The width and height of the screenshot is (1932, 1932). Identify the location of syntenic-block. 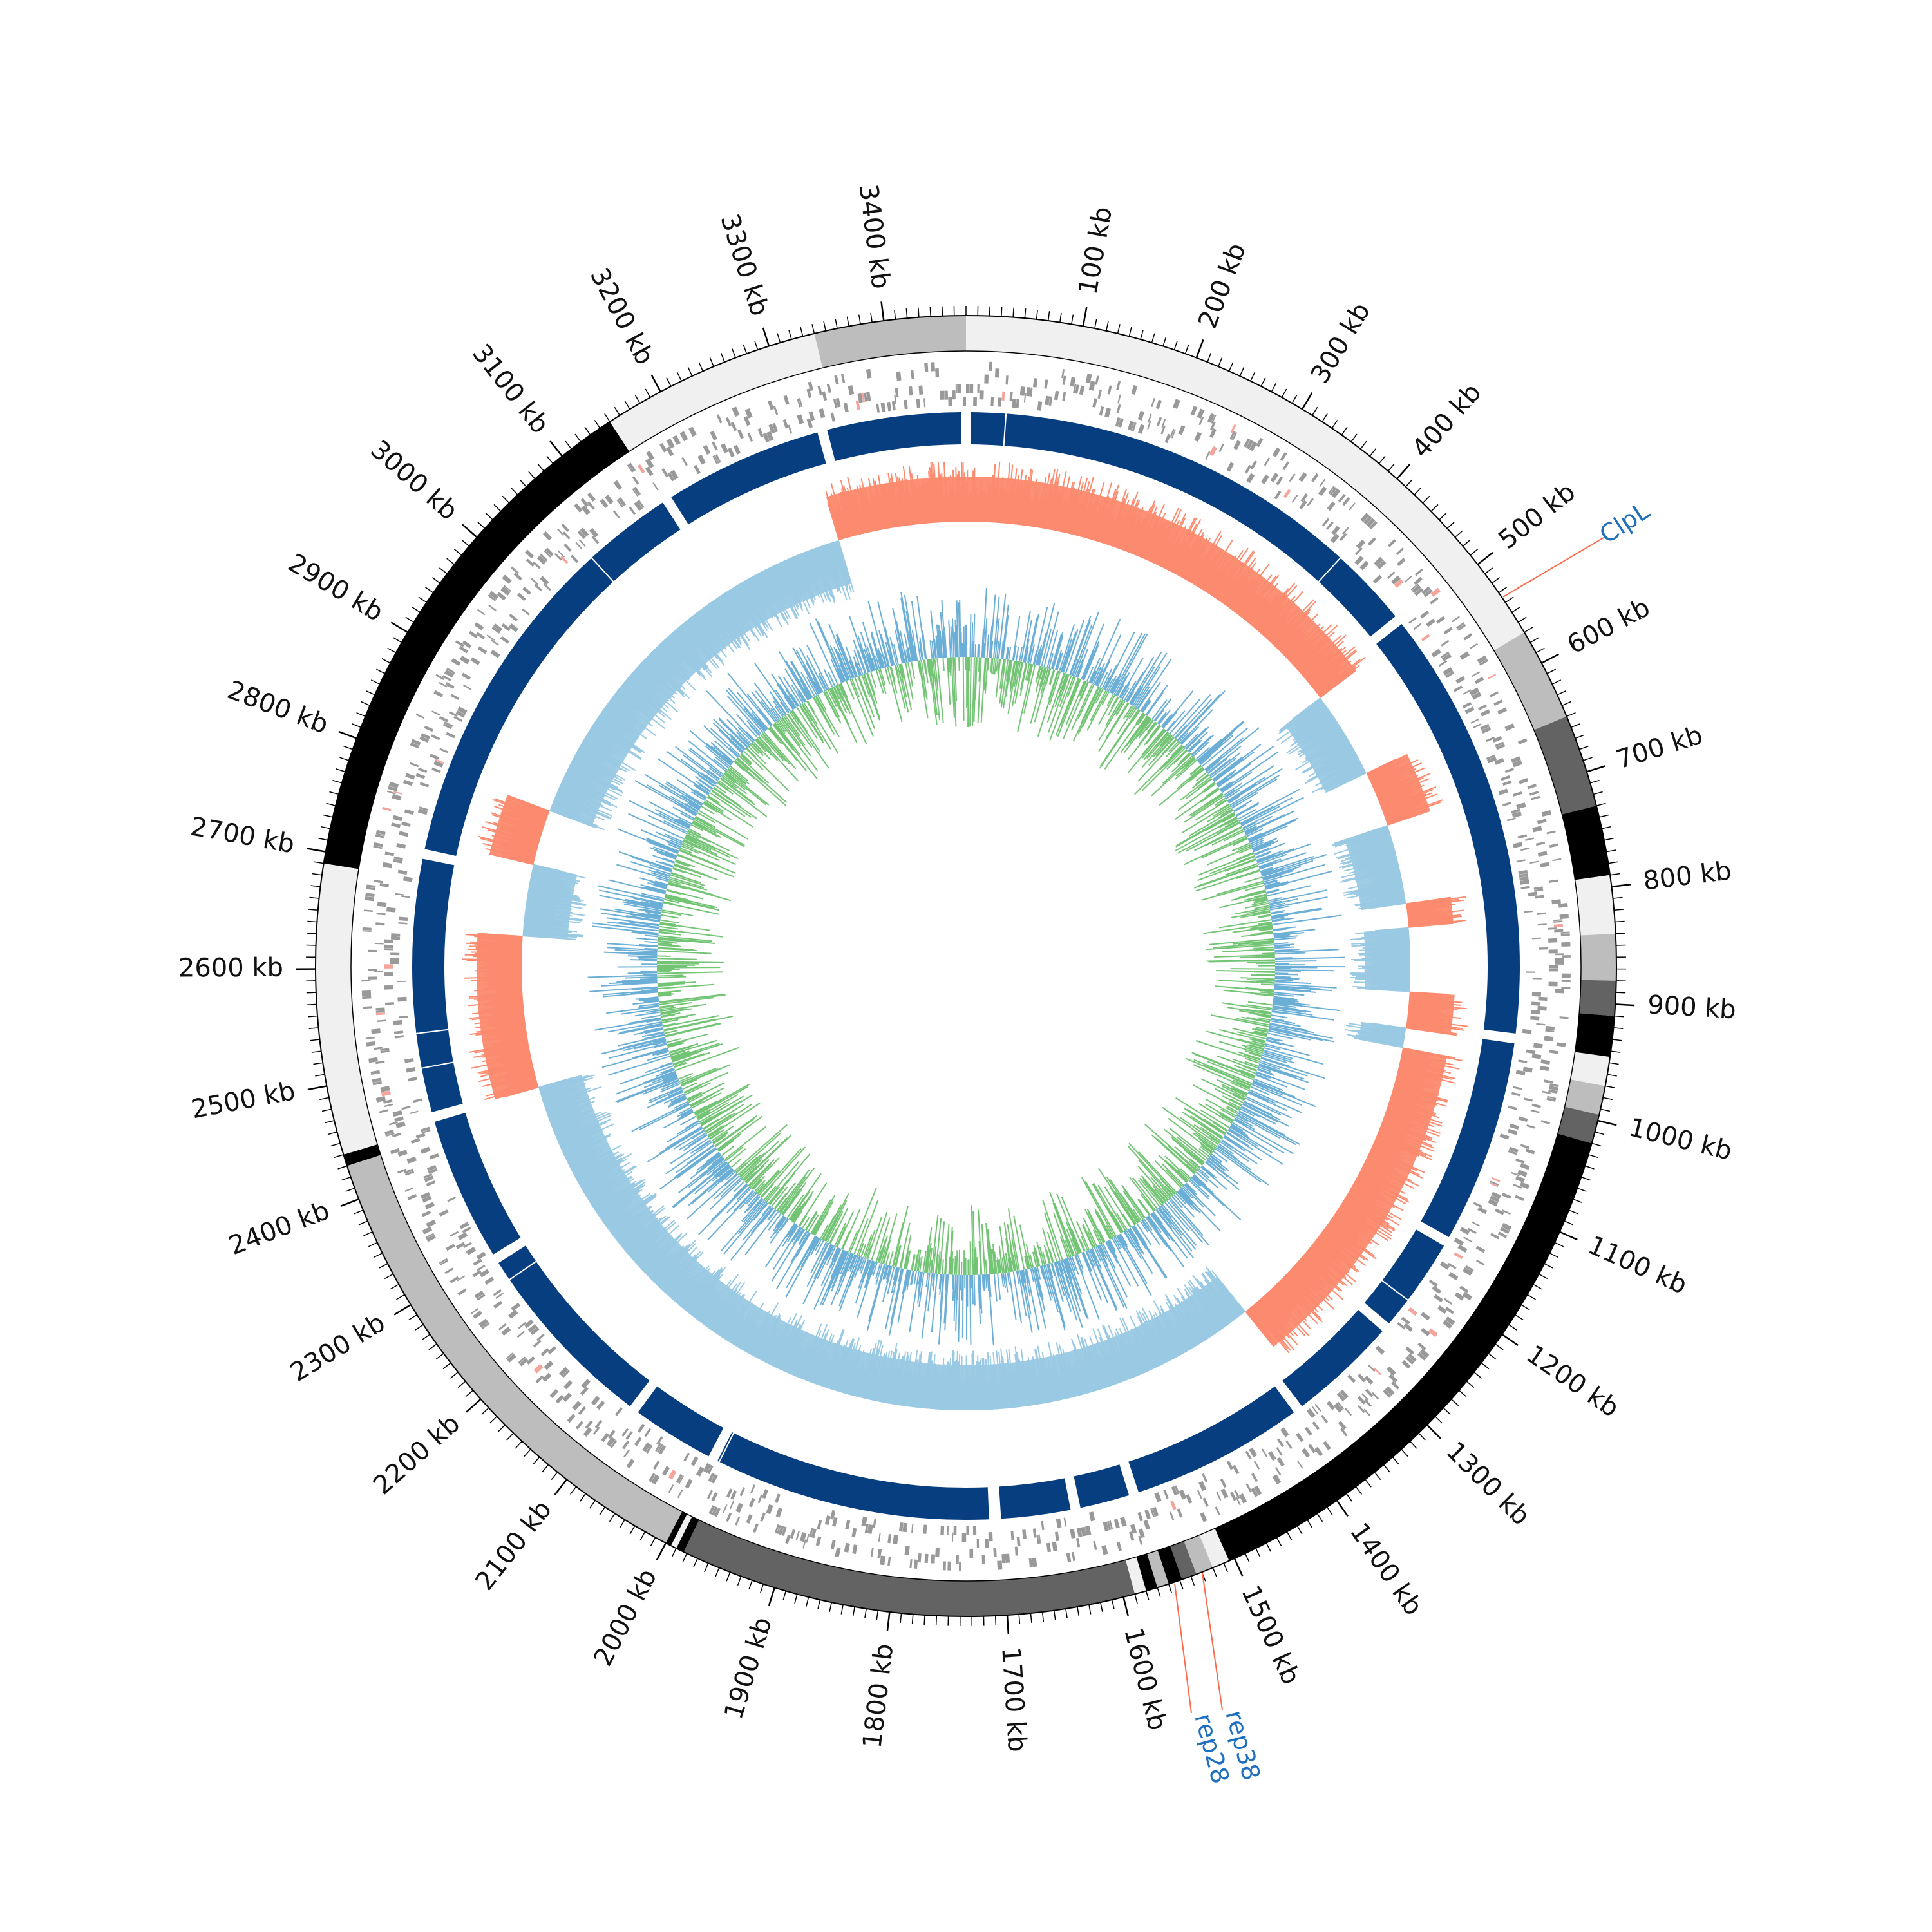
(1448, 829).